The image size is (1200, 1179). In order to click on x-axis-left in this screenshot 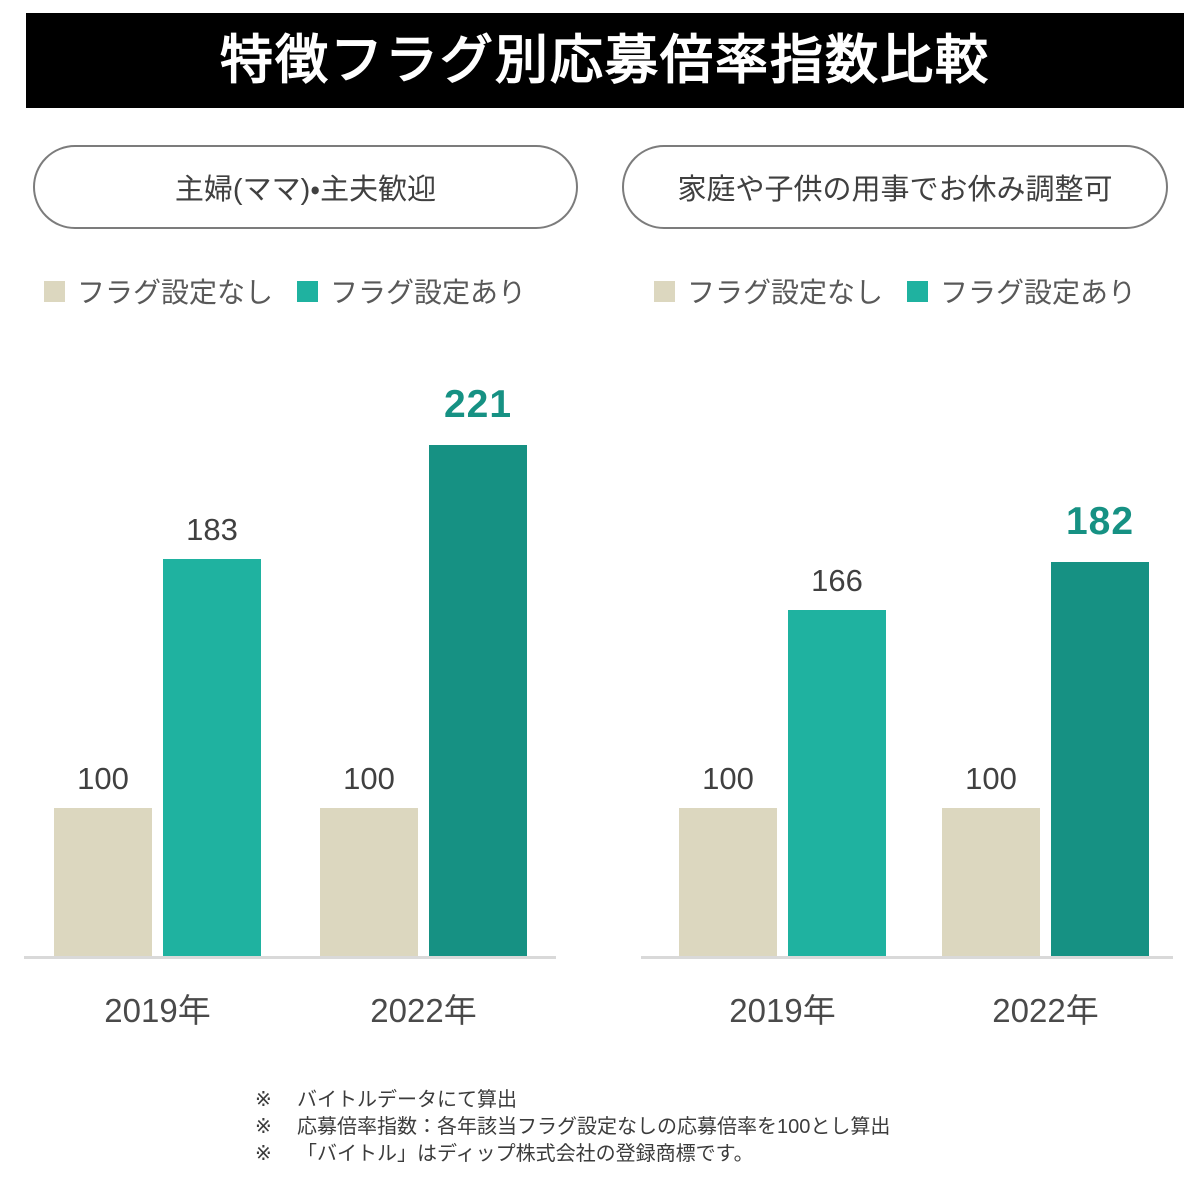, I will do `click(290, 957)`.